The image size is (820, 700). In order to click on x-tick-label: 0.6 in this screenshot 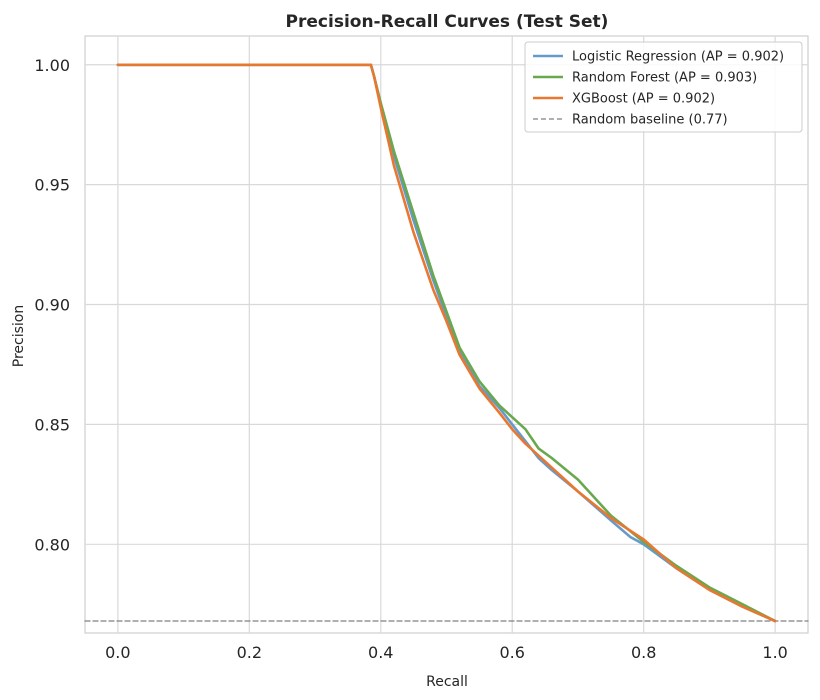, I will do `click(512, 652)`.